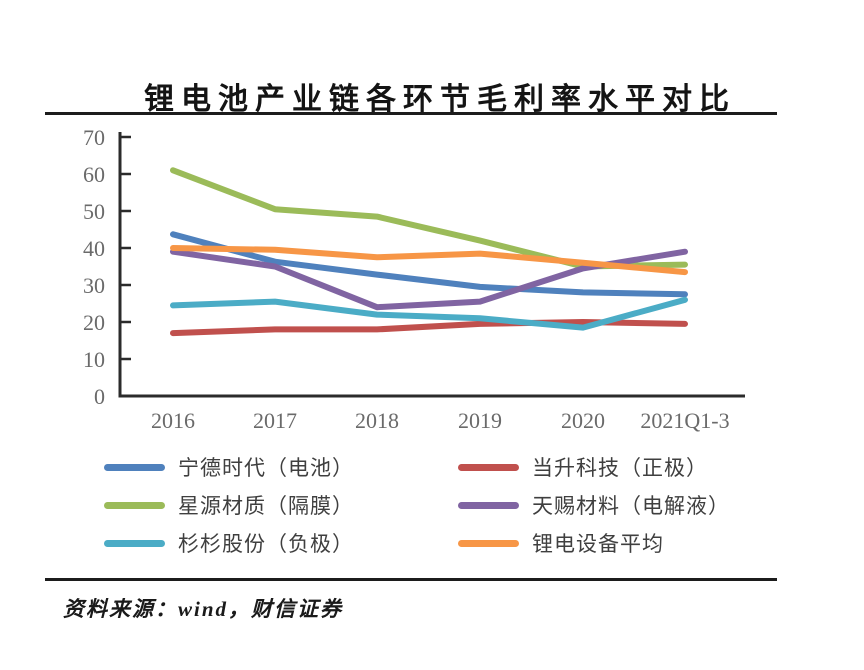 This screenshot has height=670, width=864. Describe the element at coordinates (488, 505) in the screenshot. I see `legend-swatch-tinci-electrolyte` at that location.